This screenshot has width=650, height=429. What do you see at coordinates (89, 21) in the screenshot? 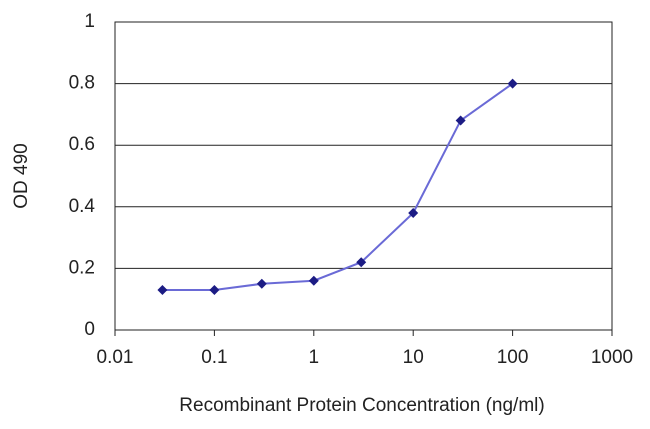
I see `y-tick-label: 1` at bounding box center [89, 21].